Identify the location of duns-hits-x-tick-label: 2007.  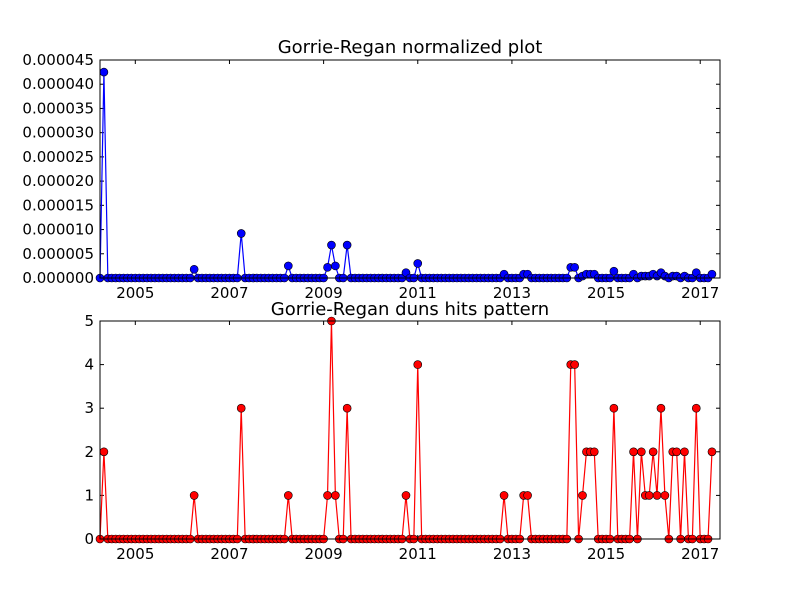
(229, 554).